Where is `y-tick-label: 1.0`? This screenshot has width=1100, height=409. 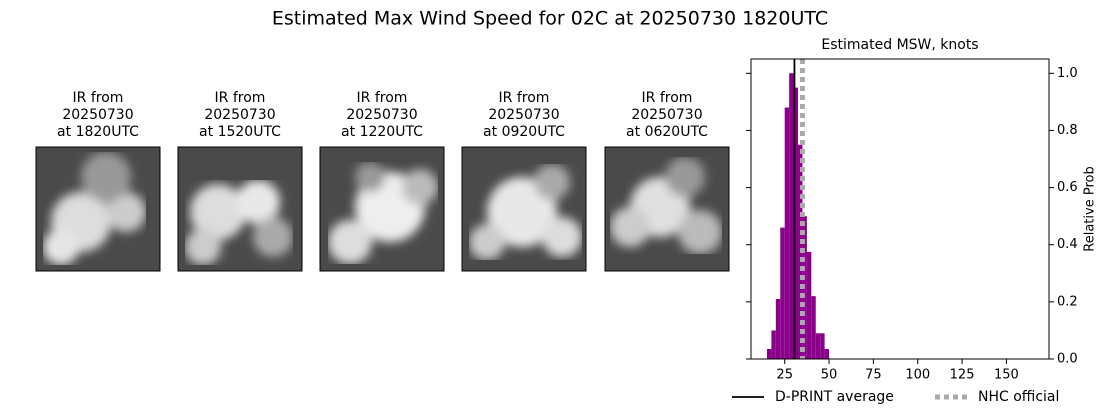
y-tick-label: 1.0 is located at coordinates (1067, 73).